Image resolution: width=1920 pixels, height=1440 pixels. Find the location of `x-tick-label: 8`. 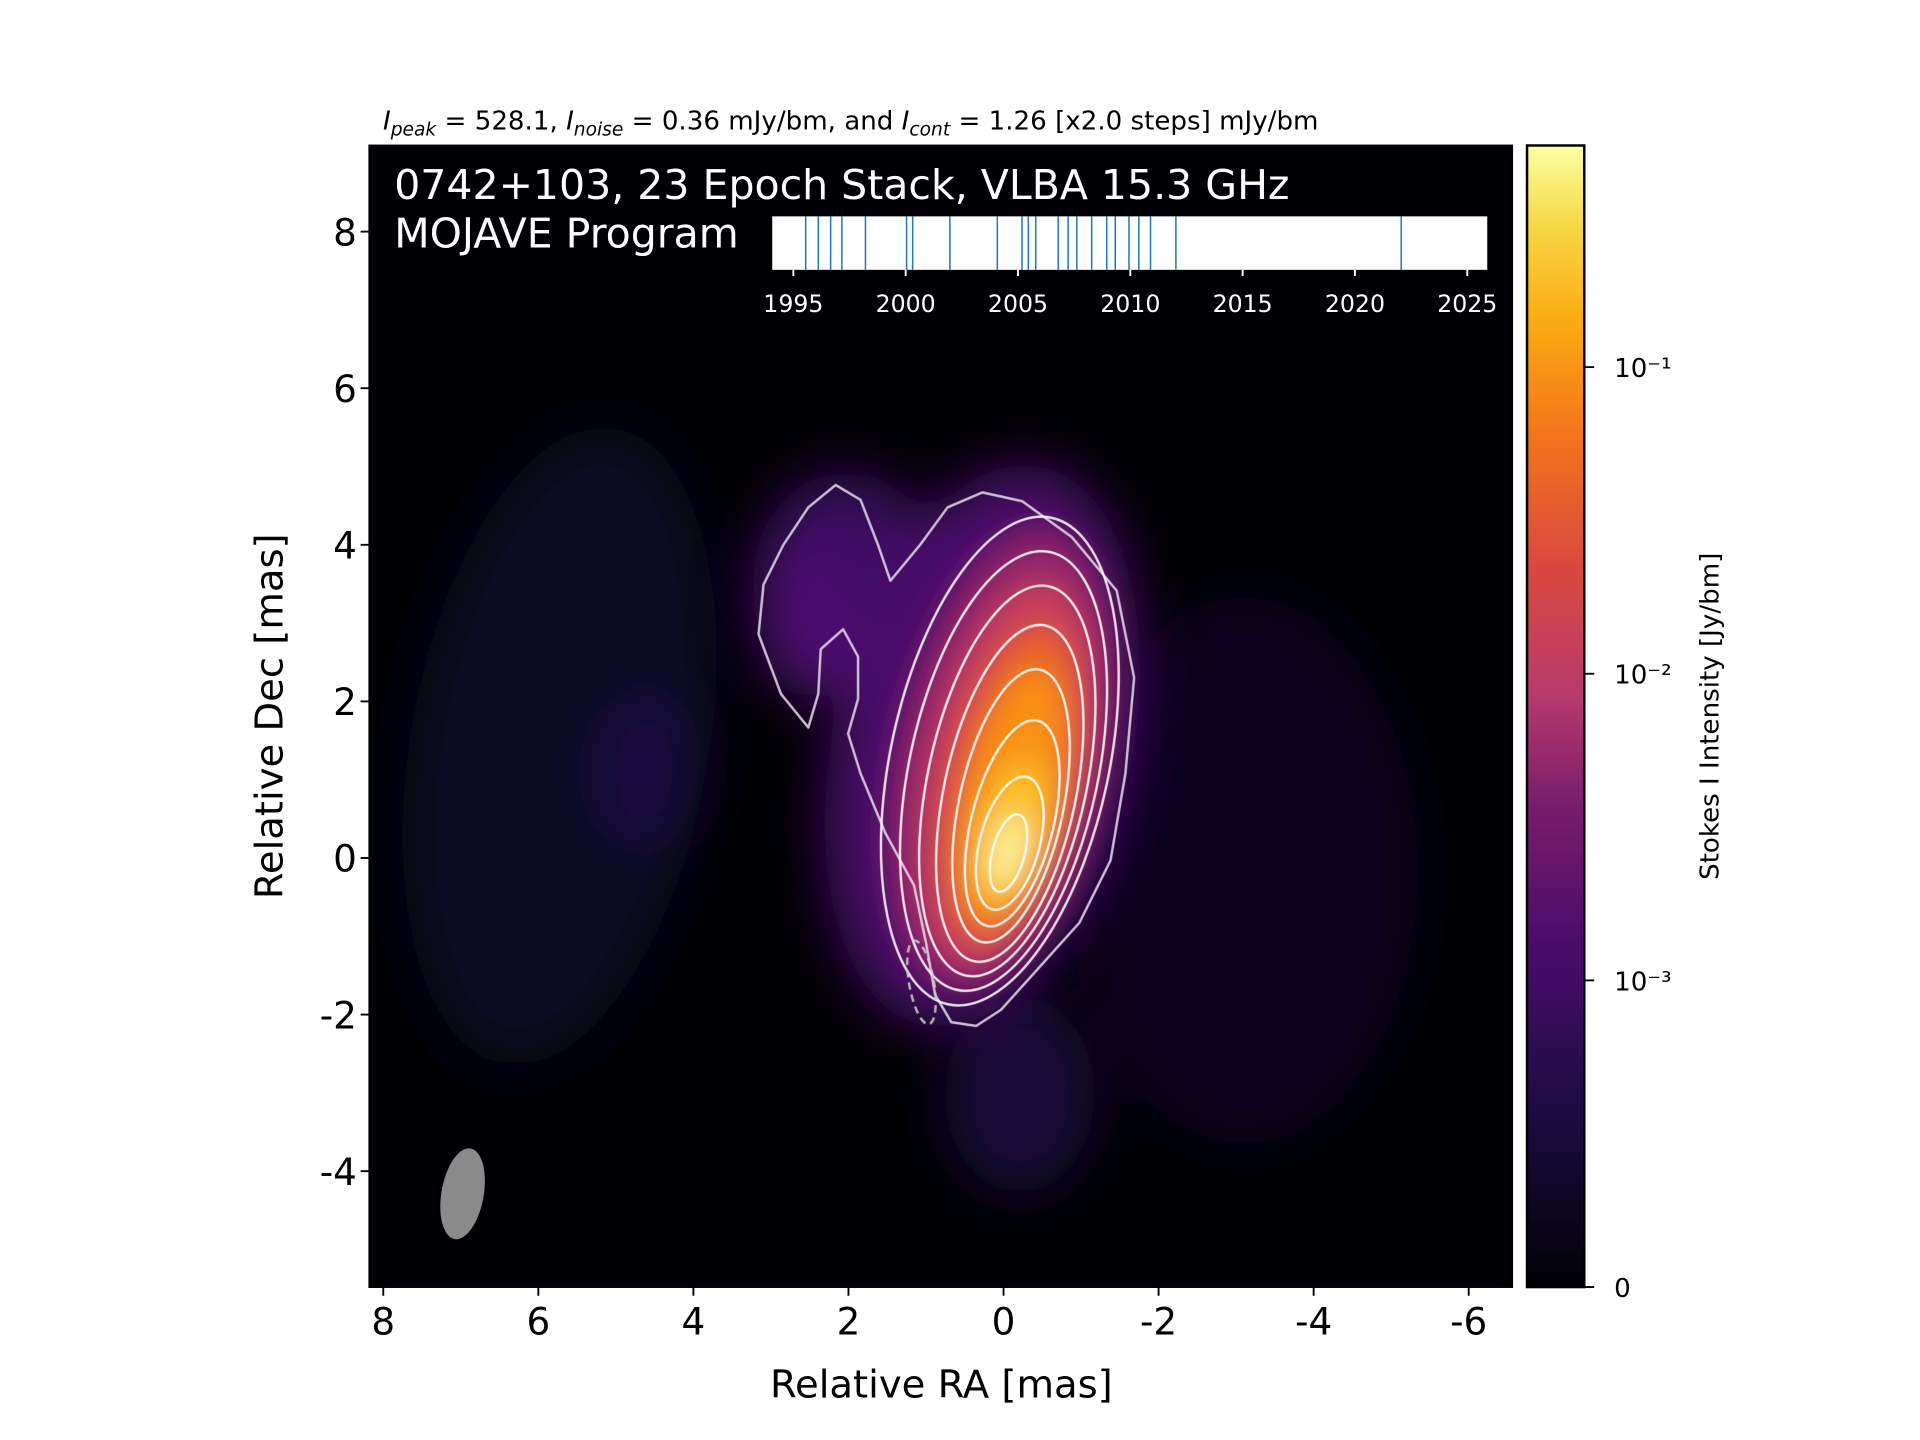

x-tick-label: 8 is located at coordinates (383, 1321).